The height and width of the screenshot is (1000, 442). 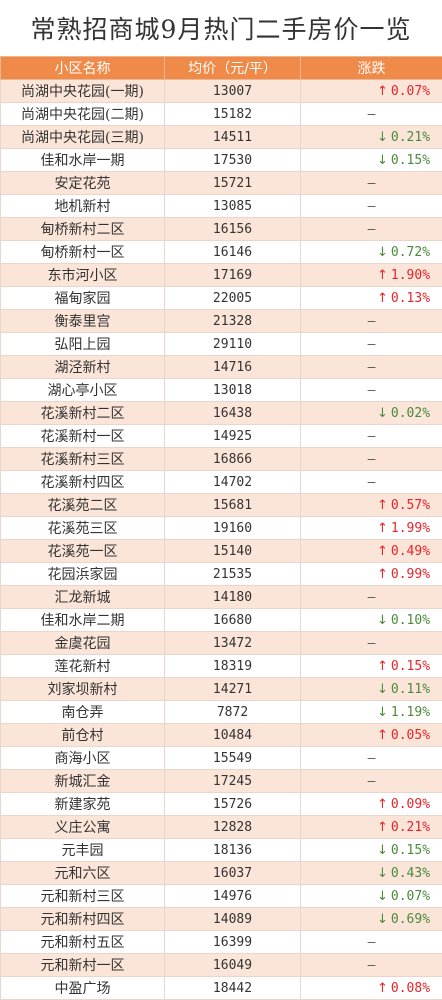 I want to click on table-row: 金虞花园 13472 –, so click(x=221, y=643).